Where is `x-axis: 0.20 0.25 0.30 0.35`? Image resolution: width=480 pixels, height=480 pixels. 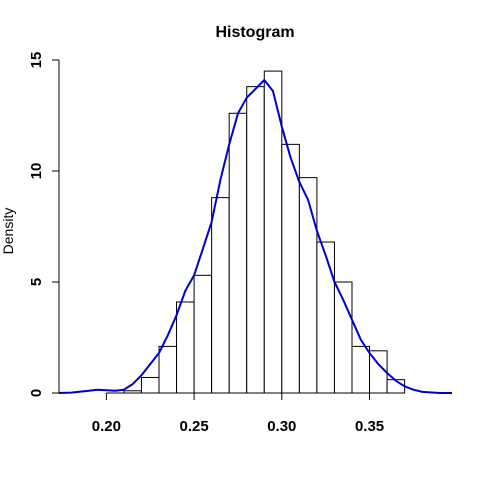 x-axis: 0.20 0.25 0.30 0.35 is located at coordinates (238, 413).